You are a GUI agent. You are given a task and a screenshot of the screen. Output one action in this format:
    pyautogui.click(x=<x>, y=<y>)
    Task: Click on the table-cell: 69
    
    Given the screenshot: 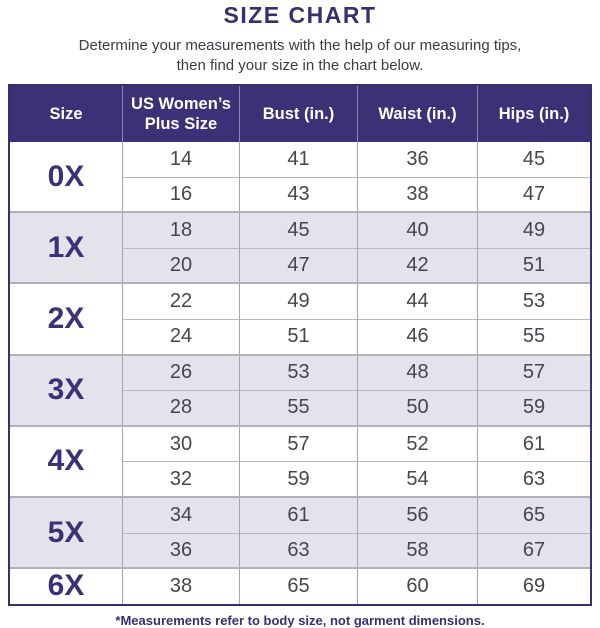 What is the action you would take?
    pyautogui.click(x=533, y=586)
    